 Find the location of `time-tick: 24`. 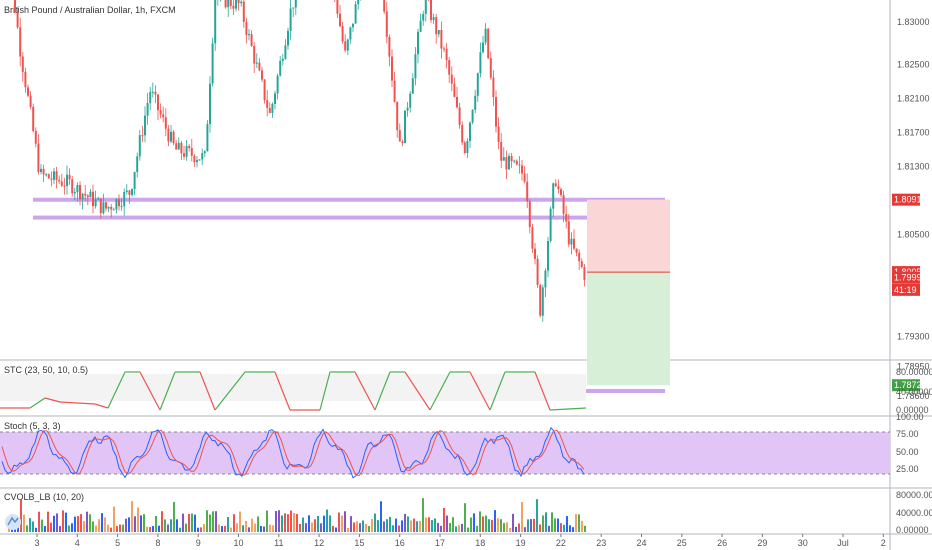

time-tick: 24 is located at coordinates (641, 543).